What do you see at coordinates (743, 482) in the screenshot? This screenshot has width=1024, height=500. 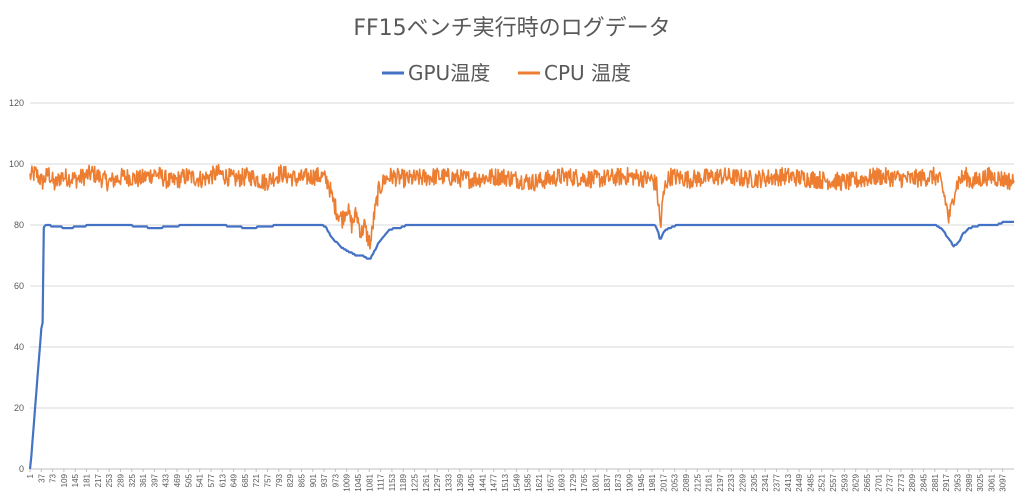 I see `x-tick-label: 2269` at bounding box center [743, 482].